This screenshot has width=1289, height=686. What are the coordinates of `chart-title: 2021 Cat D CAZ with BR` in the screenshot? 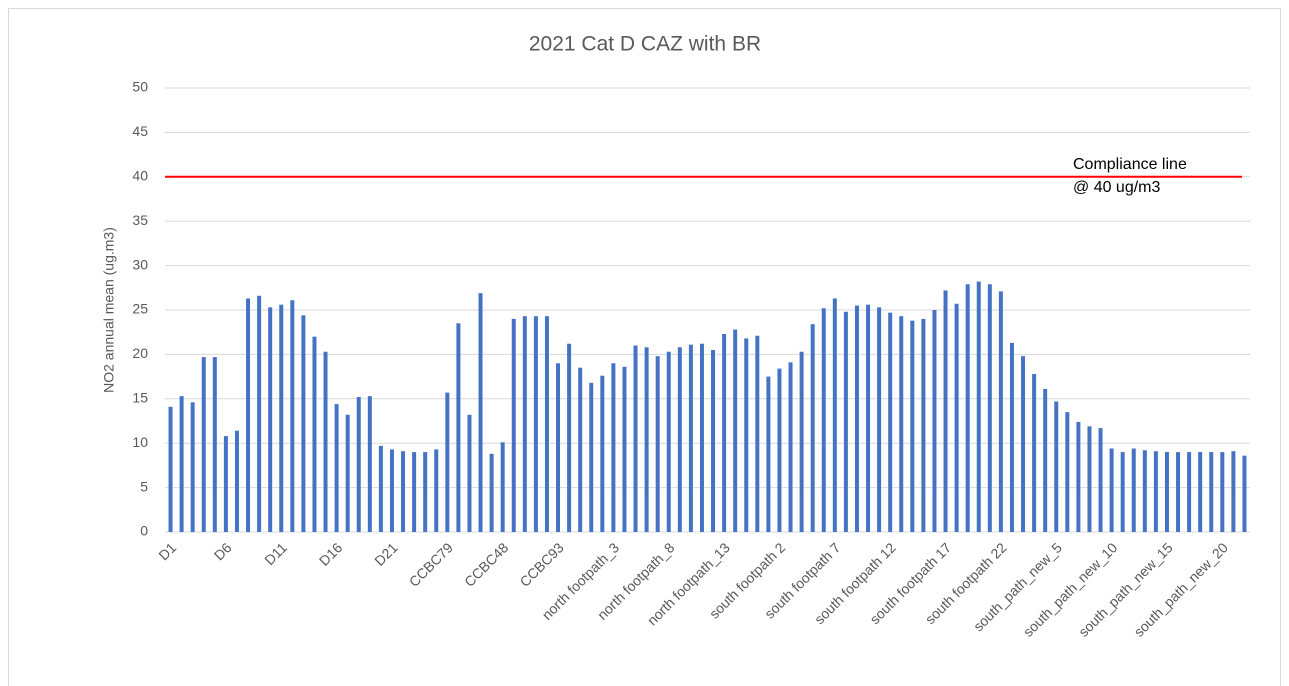 It's located at (645, 44).